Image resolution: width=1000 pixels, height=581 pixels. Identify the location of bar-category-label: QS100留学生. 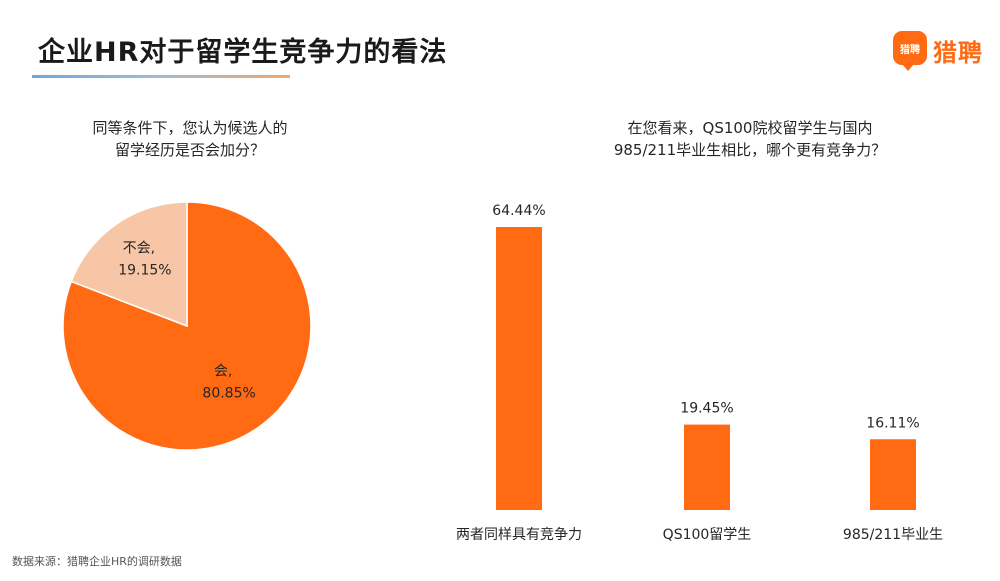
(707, 535).